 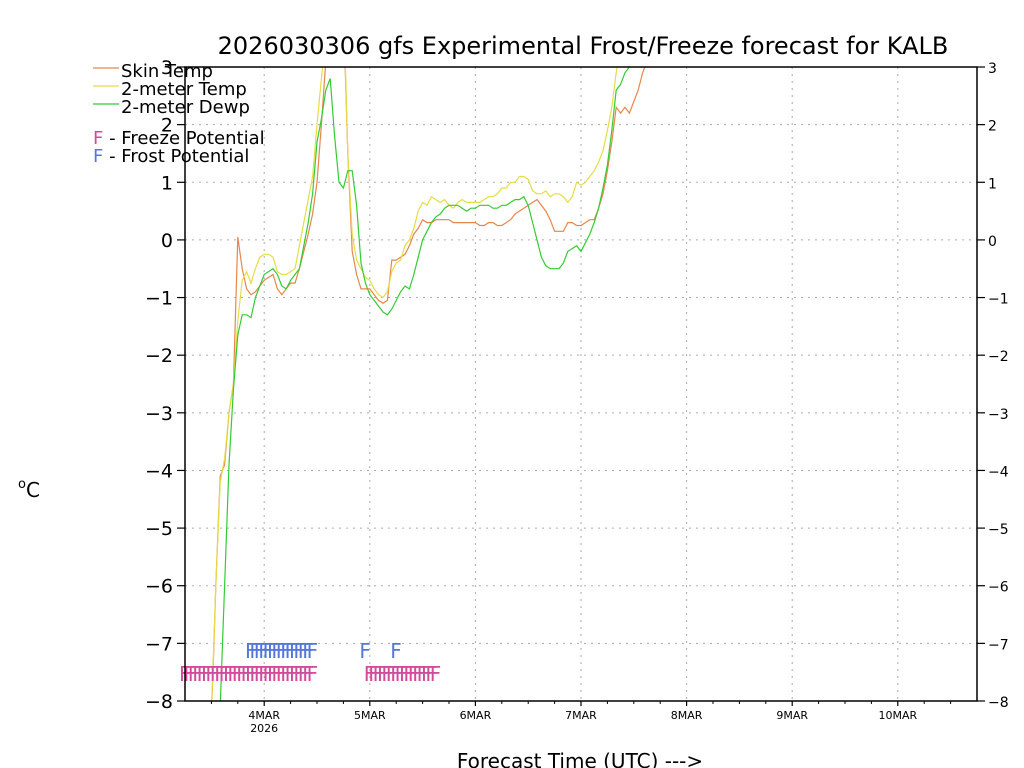 What do you see at coordinates (998, 472) in the screenshot?
I see `y-tick-label-right: −4` at bounding box center [998, 472].